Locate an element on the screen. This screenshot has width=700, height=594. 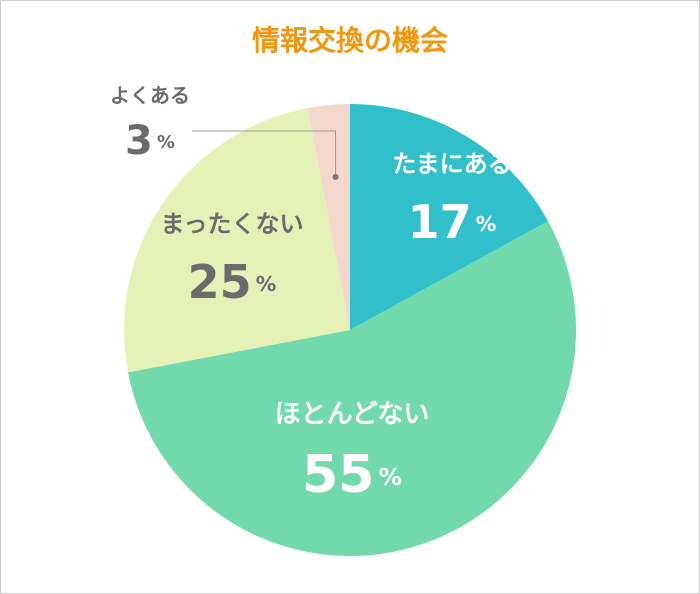
chart-title: 情報交換の機会 is located at coordinates (350, 40).